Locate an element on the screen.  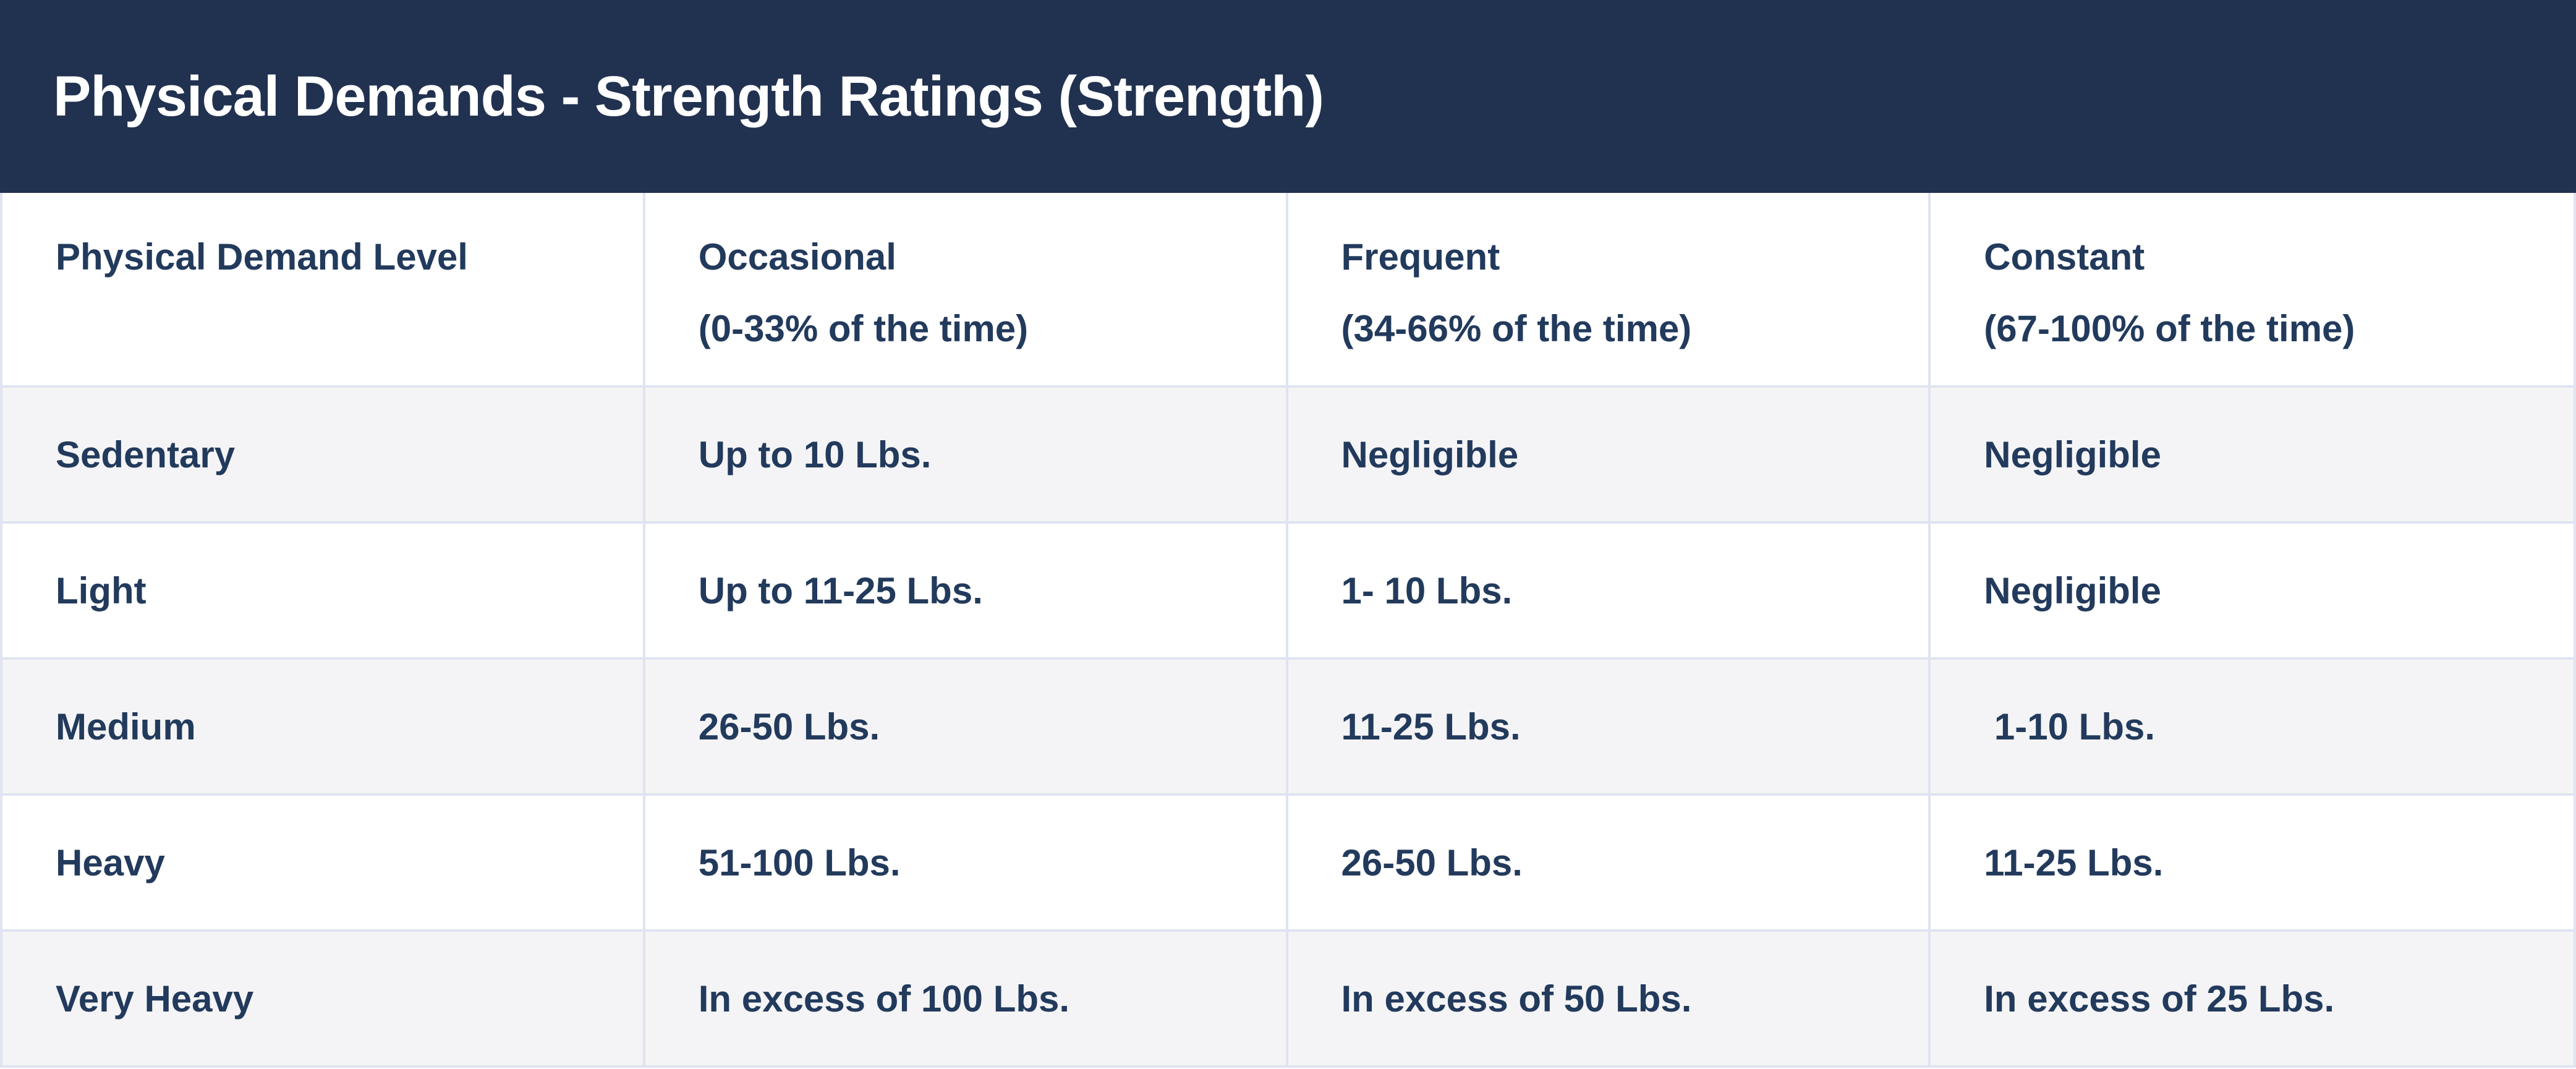
cell-demand-level: Heavy is located at coordinates (323, 863).